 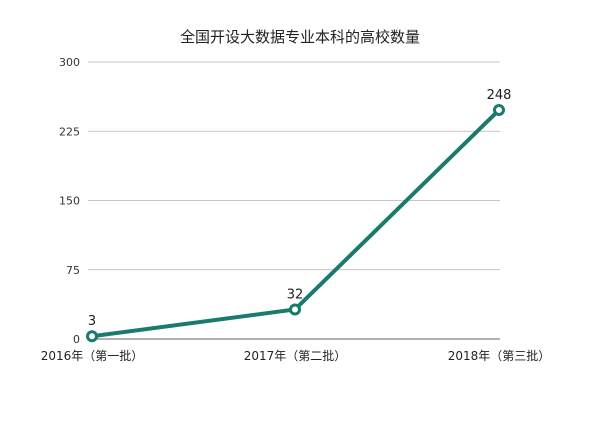 I want to click on y-tick-label: 225, so click(x=69, y=131).